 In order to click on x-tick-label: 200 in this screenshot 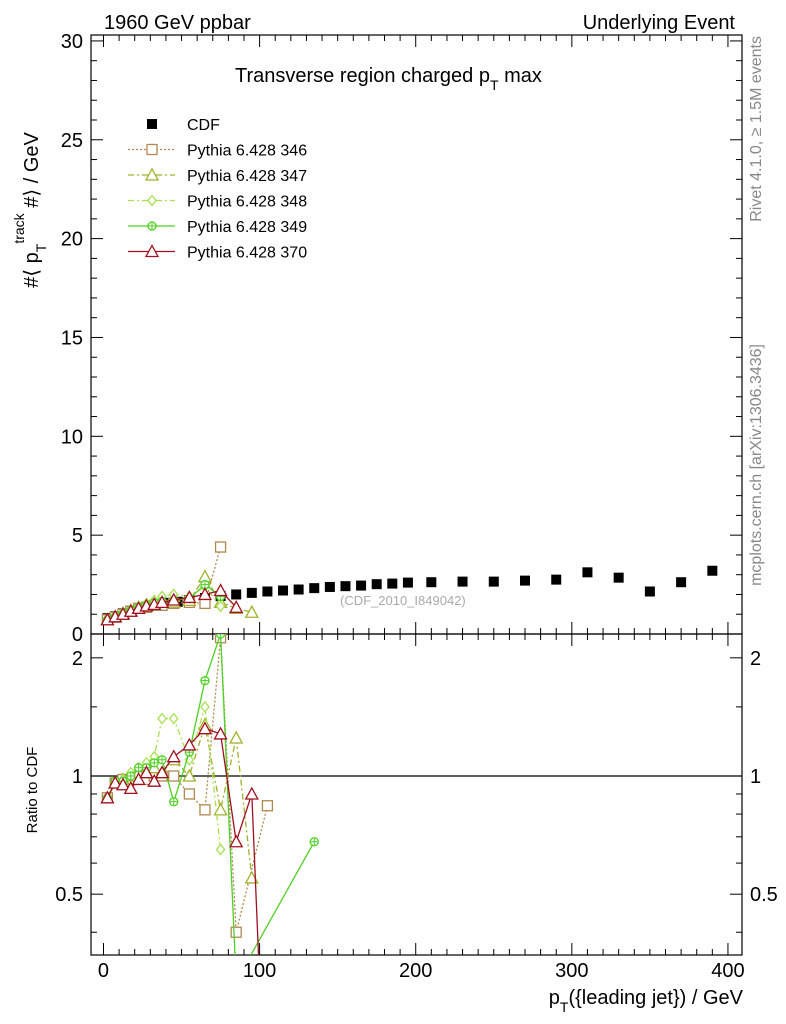, I will do `click(415, 971)`.